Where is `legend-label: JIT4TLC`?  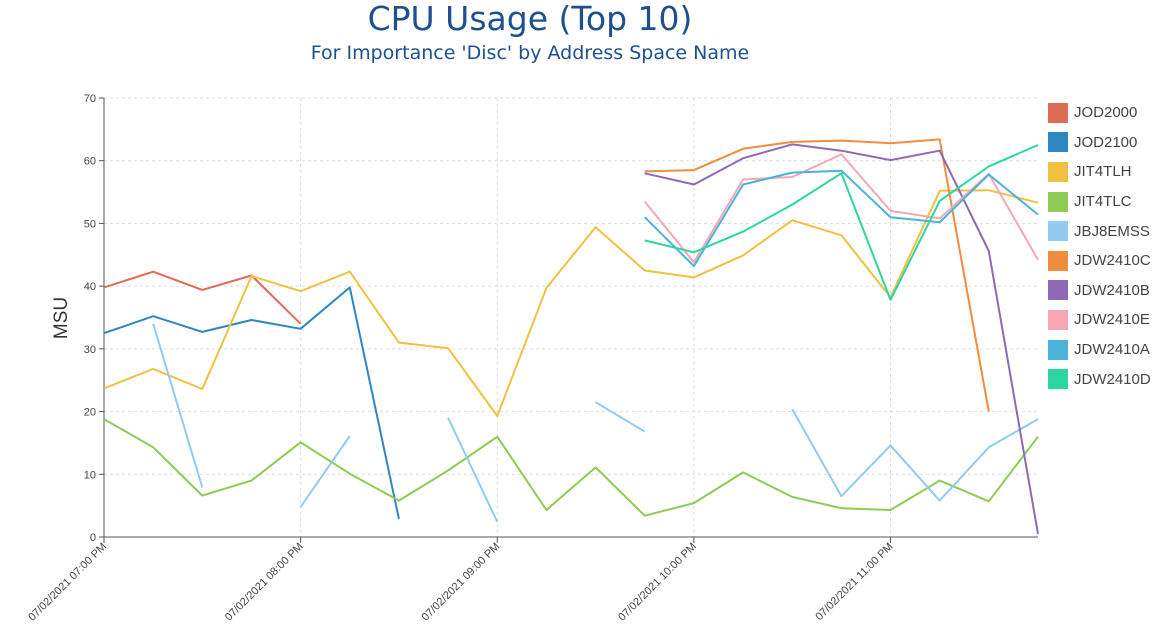 legend-label: JIT4TLC is located at coordinates (1103, 202).